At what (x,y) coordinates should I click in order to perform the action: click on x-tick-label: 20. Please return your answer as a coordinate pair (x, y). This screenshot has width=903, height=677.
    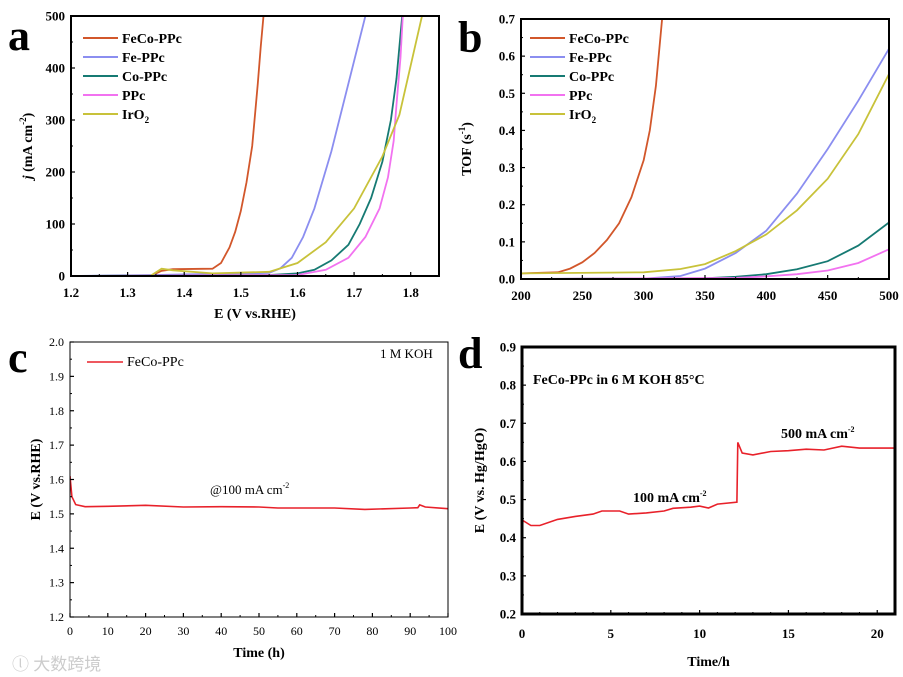
    Looking at the image, I should click on (146, 631).